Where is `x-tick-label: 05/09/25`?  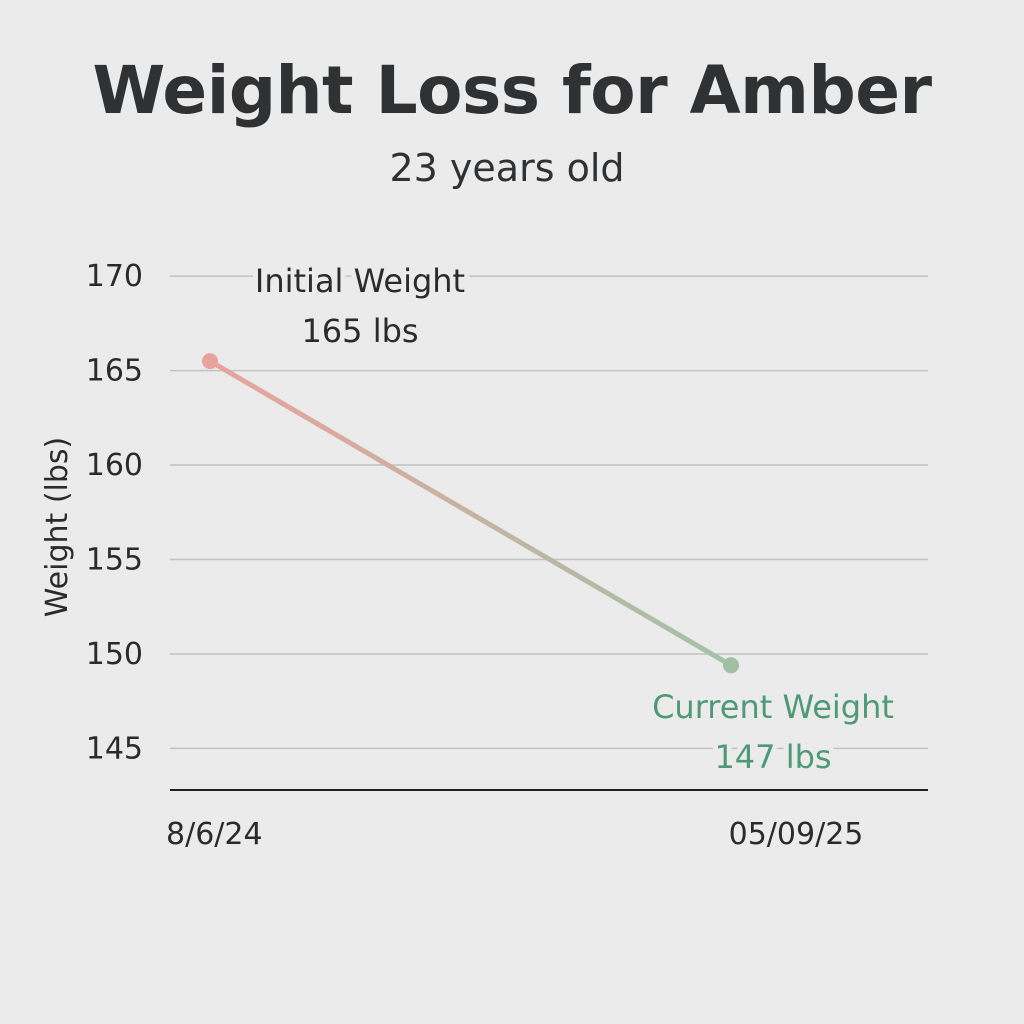
x-tick-label: 05/09/25 is located at coordinates (796, 834).